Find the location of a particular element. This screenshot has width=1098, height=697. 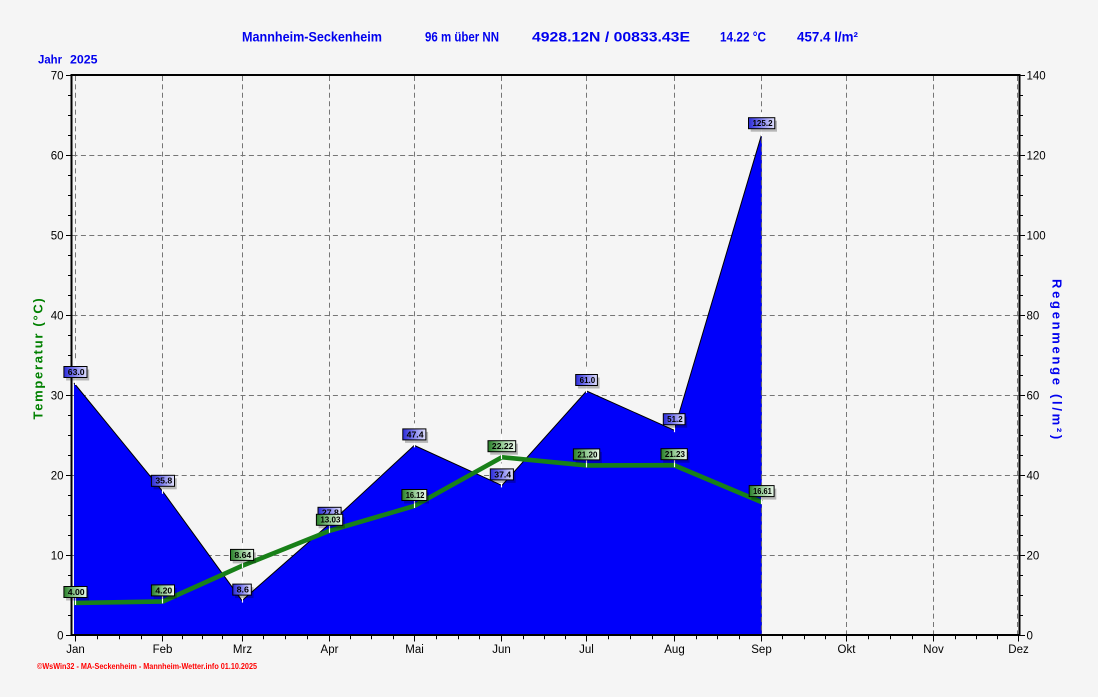

svg-text: 140 is located at coordinates (1036, 76).